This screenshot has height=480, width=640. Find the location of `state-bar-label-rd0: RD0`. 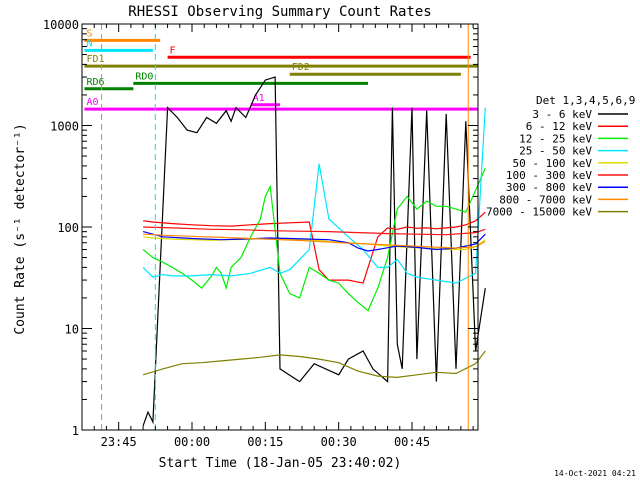

state-bar-label-rd0: RD0 is located at coordinates (144, 76).